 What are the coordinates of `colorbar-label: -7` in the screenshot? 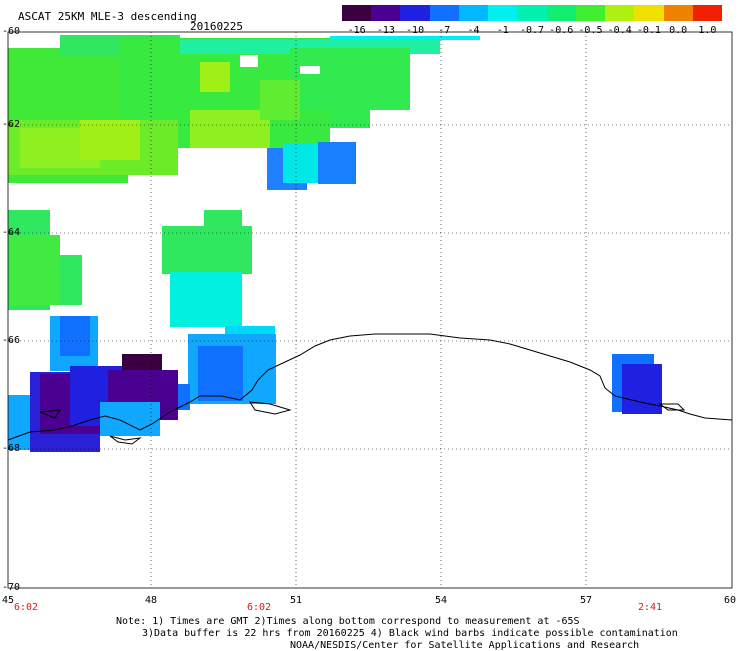 It's located at (444, 30).